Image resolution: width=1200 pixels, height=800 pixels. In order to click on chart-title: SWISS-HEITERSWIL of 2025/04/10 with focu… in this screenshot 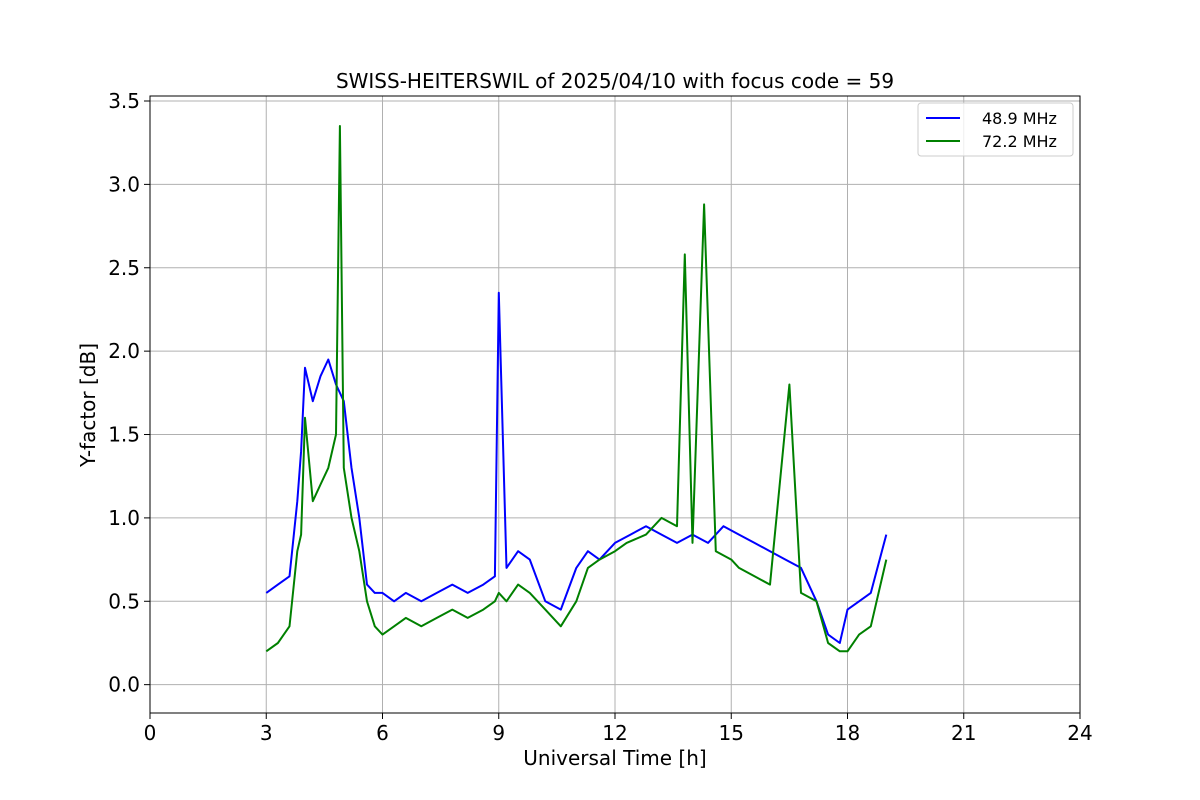, I will do `click(615, 81)`.